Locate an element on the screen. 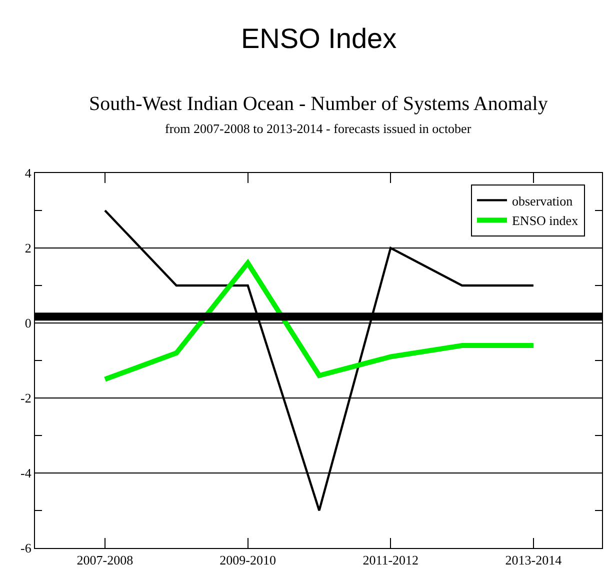  chart-subtitle: South-West Indian Ocean - Number of Systems Anomaly is located at coordinates (318, 104).